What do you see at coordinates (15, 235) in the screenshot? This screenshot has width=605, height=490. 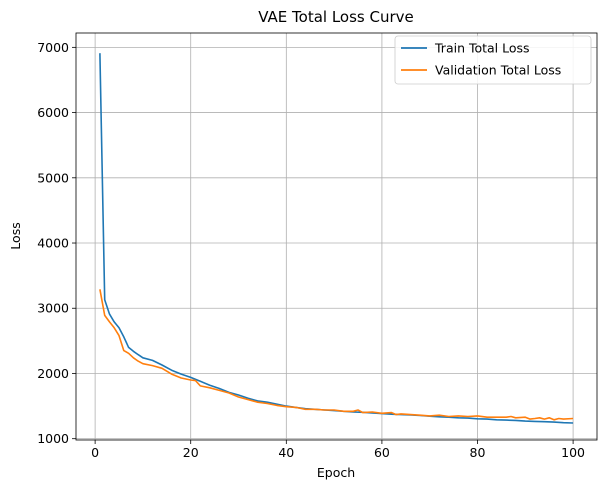 I see `y-axis-label: Loss` at bounding box center [15, 235].